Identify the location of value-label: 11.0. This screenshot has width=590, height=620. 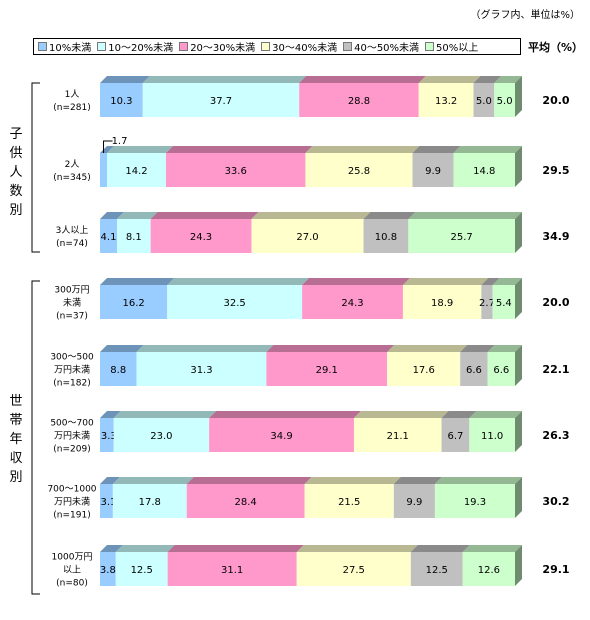
(492, 436).